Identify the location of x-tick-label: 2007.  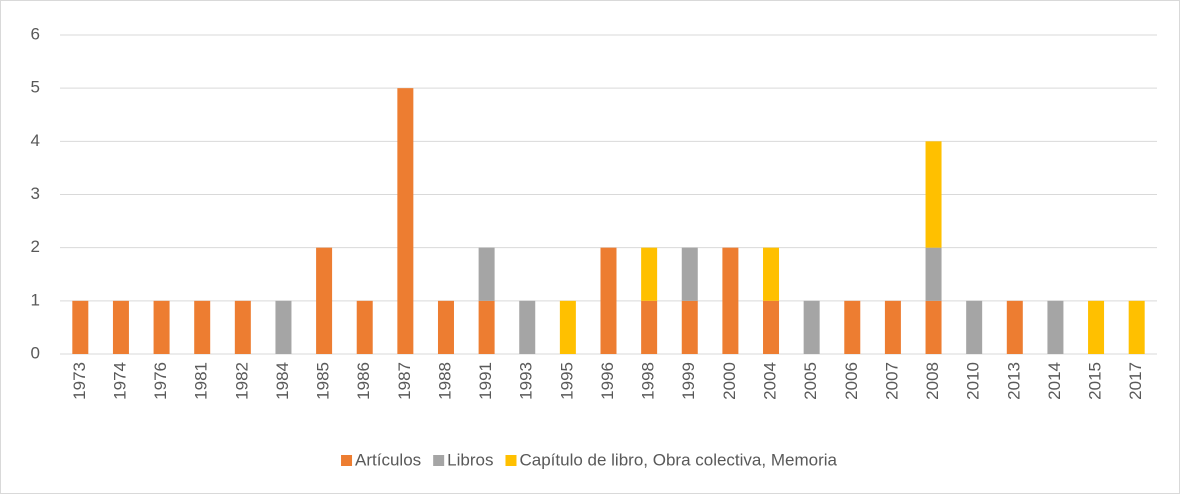
(891, 381).